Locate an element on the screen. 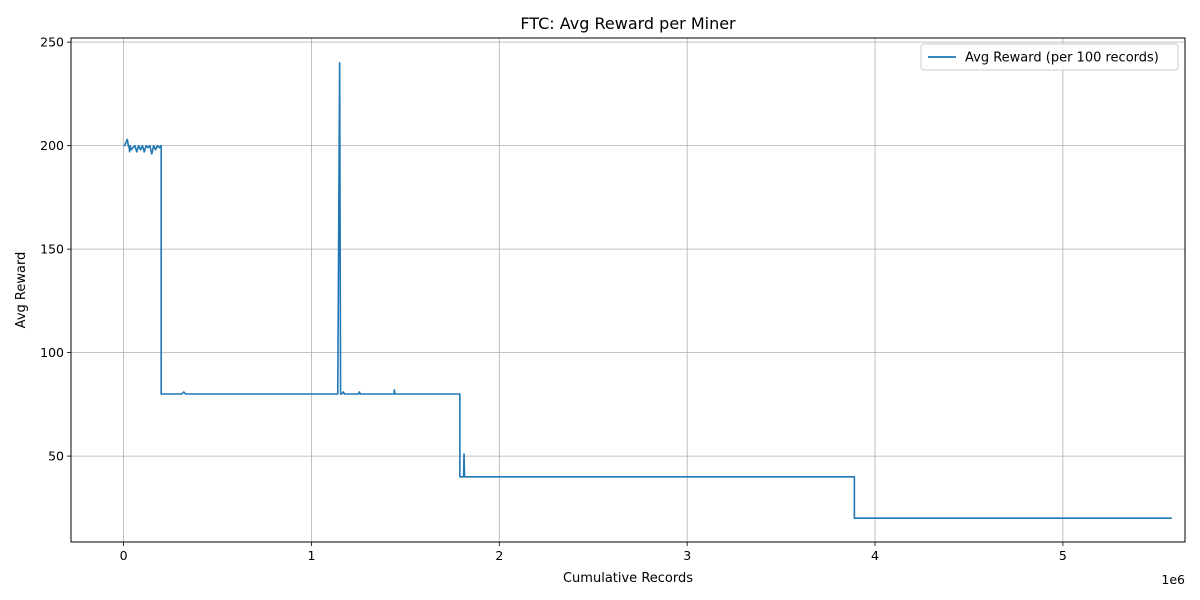 The height and width of the screenshot is (600, 1200). x-tick-label: 0 is located at coordinates (124, 555).